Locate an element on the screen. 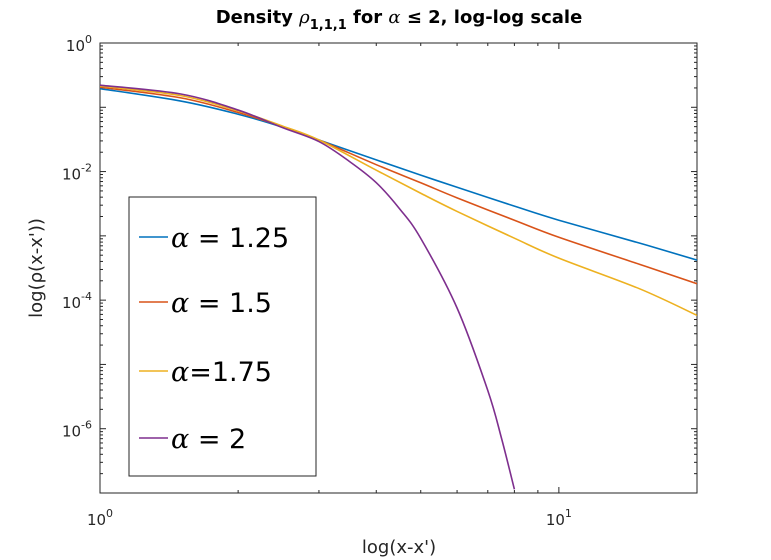 This screenshot has height=560, width=771. x-tick-label: 10¹ is located at coordinates (559, 518).